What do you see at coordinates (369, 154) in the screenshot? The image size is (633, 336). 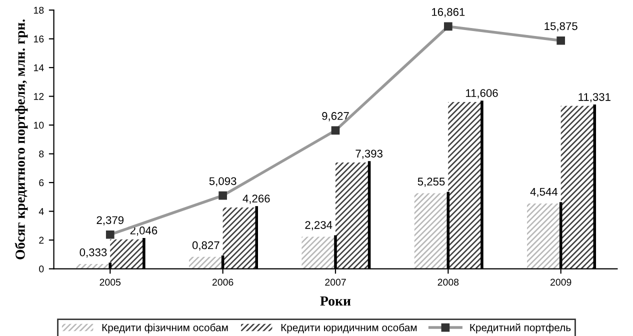 I see `data-label: 7,393` at bounding box center [369, 154].